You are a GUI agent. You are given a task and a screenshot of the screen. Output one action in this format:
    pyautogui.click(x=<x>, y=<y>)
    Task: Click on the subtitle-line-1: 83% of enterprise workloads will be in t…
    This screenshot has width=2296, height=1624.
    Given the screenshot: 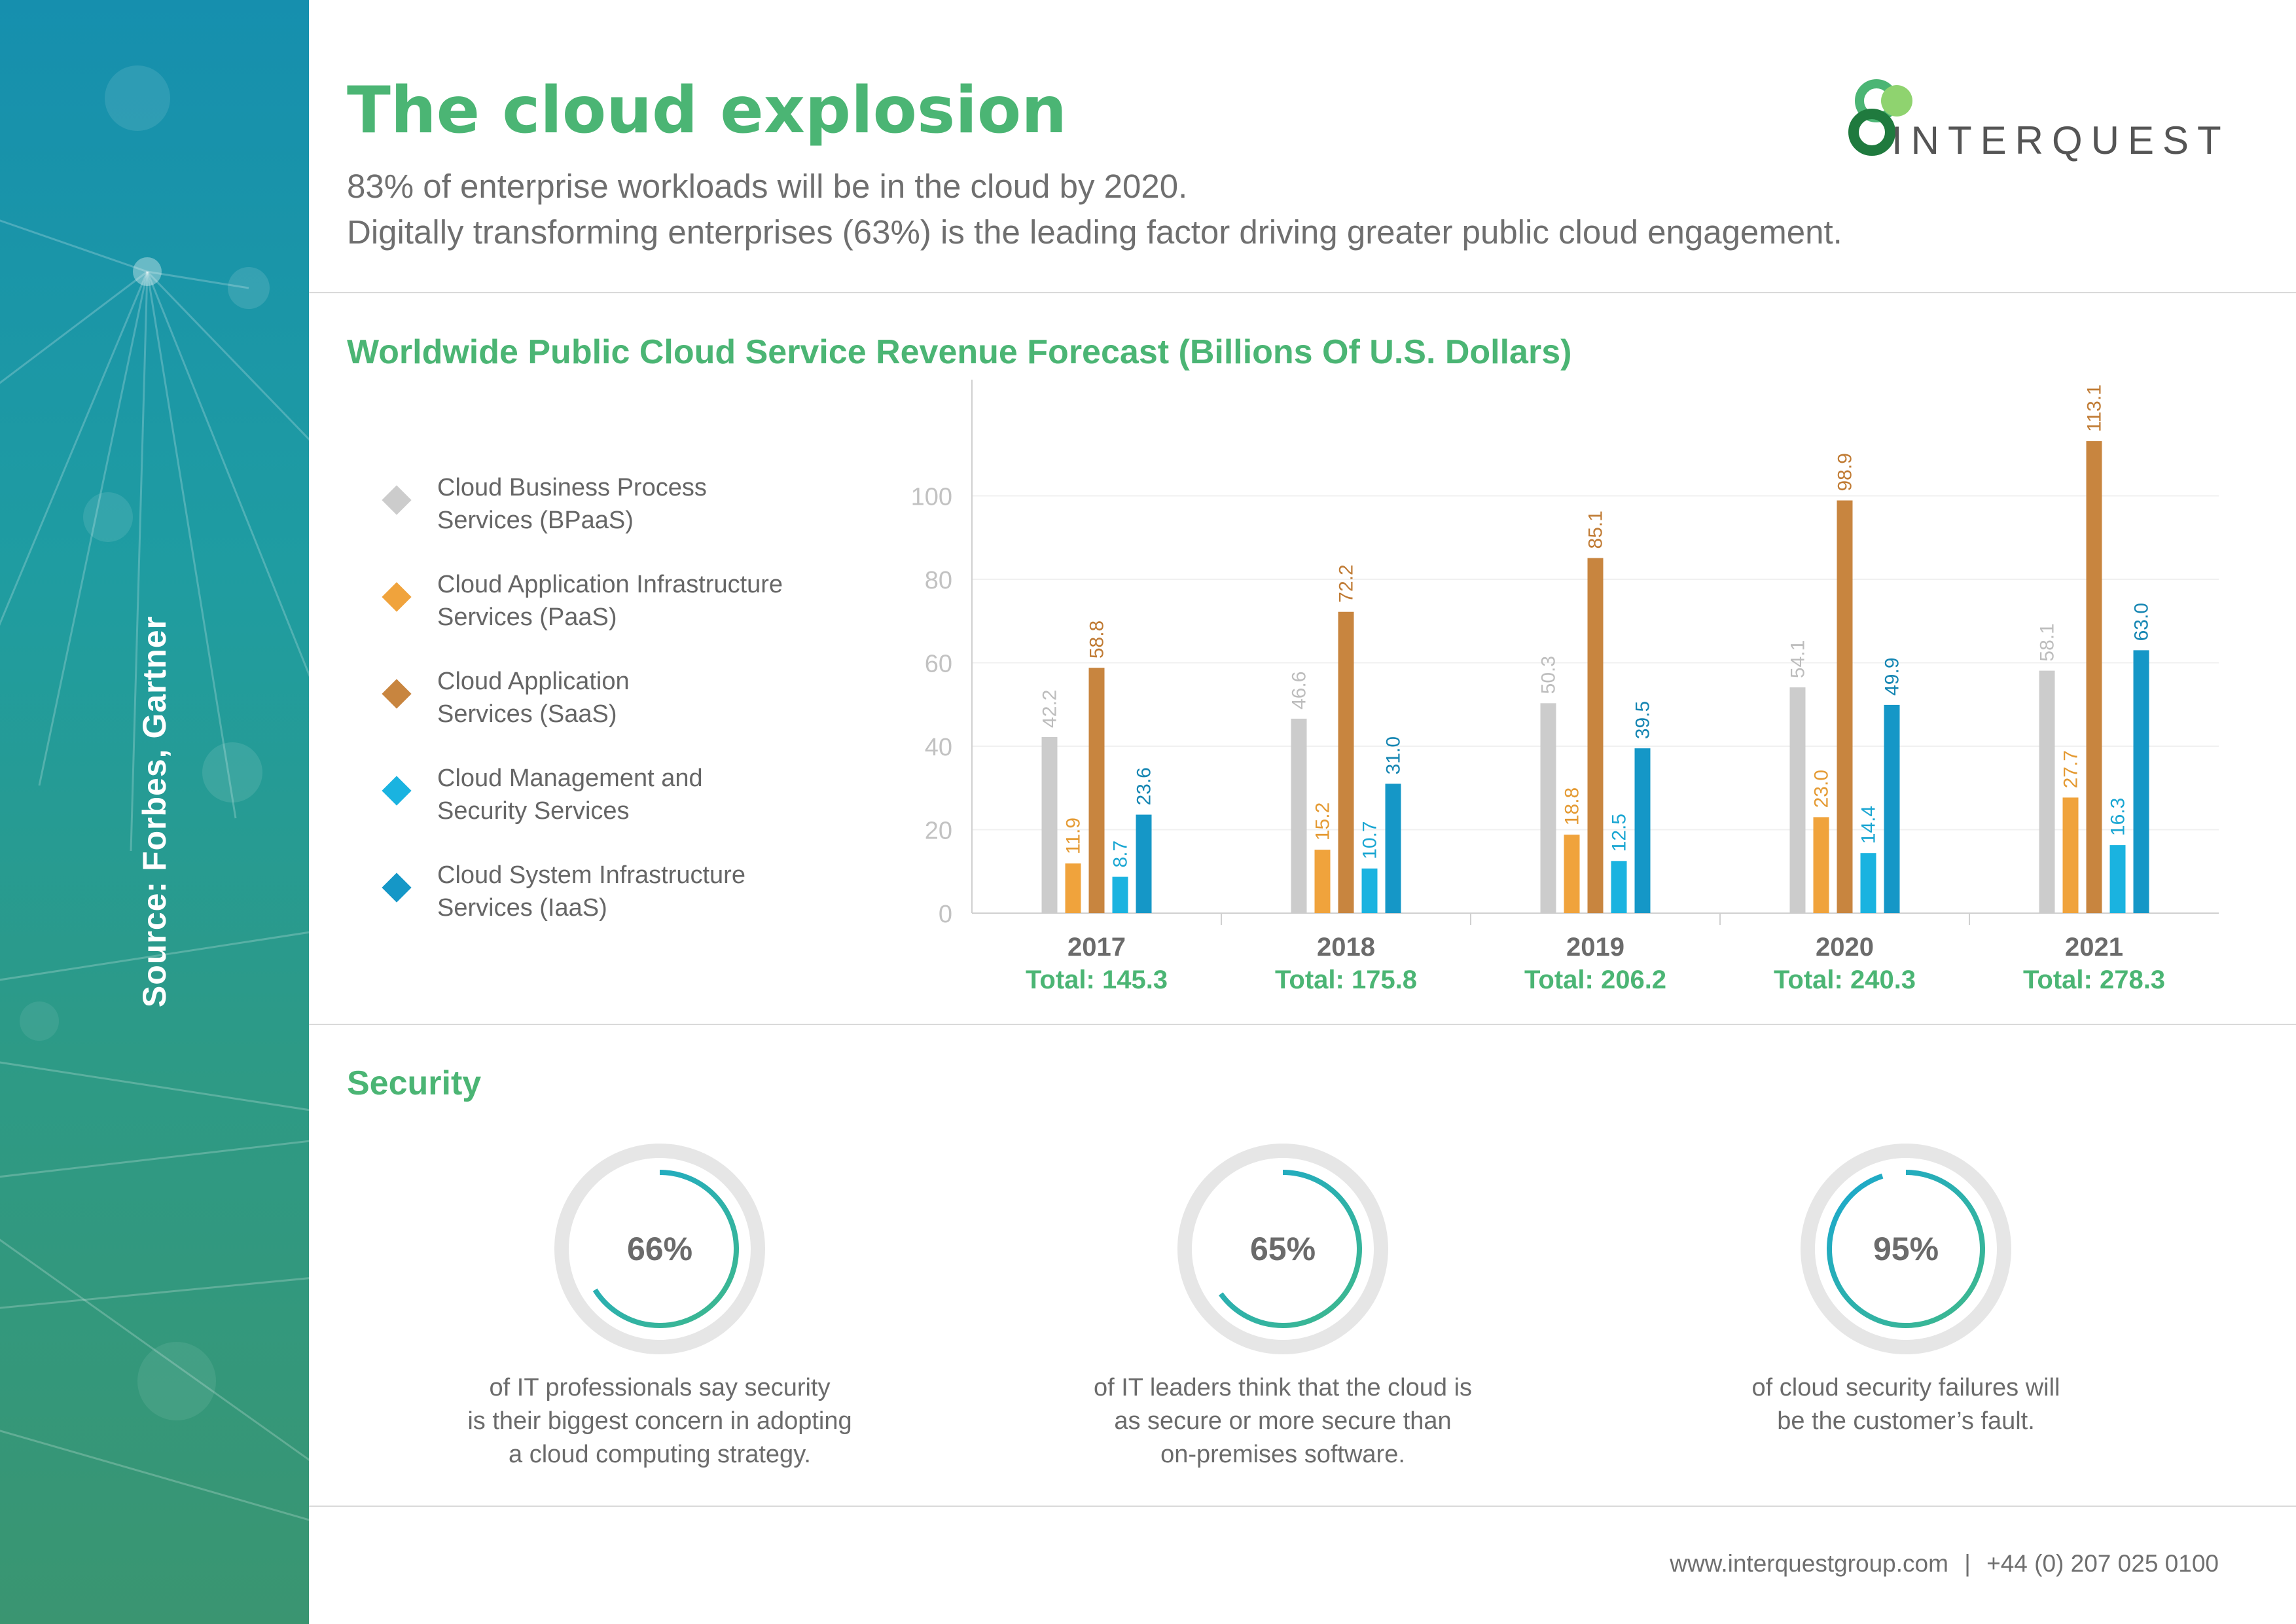 What is the action you would take?
    pyautogui.click(x=767, y=186)
    